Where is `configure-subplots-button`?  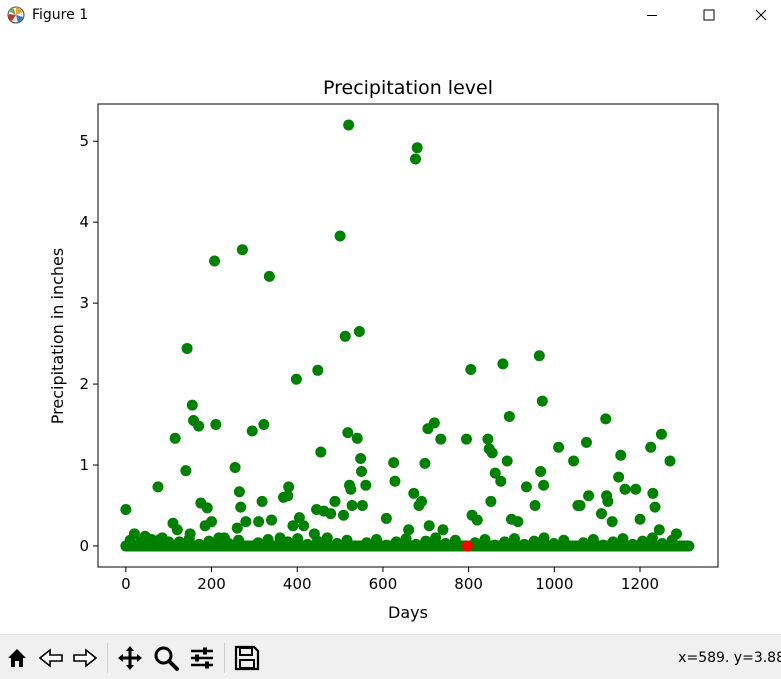
configure-subplots-button is located at coordinates (202, 658).